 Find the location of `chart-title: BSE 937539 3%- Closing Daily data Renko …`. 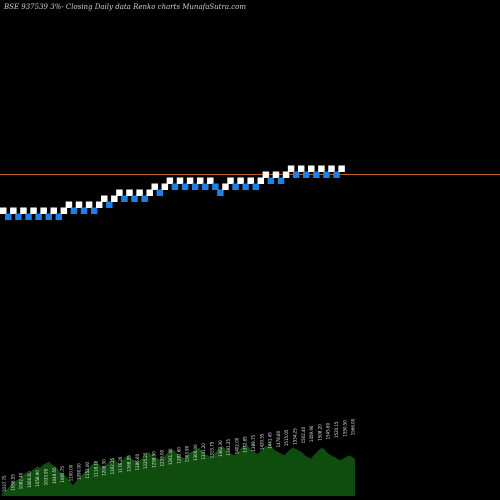

chart-title: BSE 937539 3%- Closing Daily data Renko … is located at coordinates (125, 7).